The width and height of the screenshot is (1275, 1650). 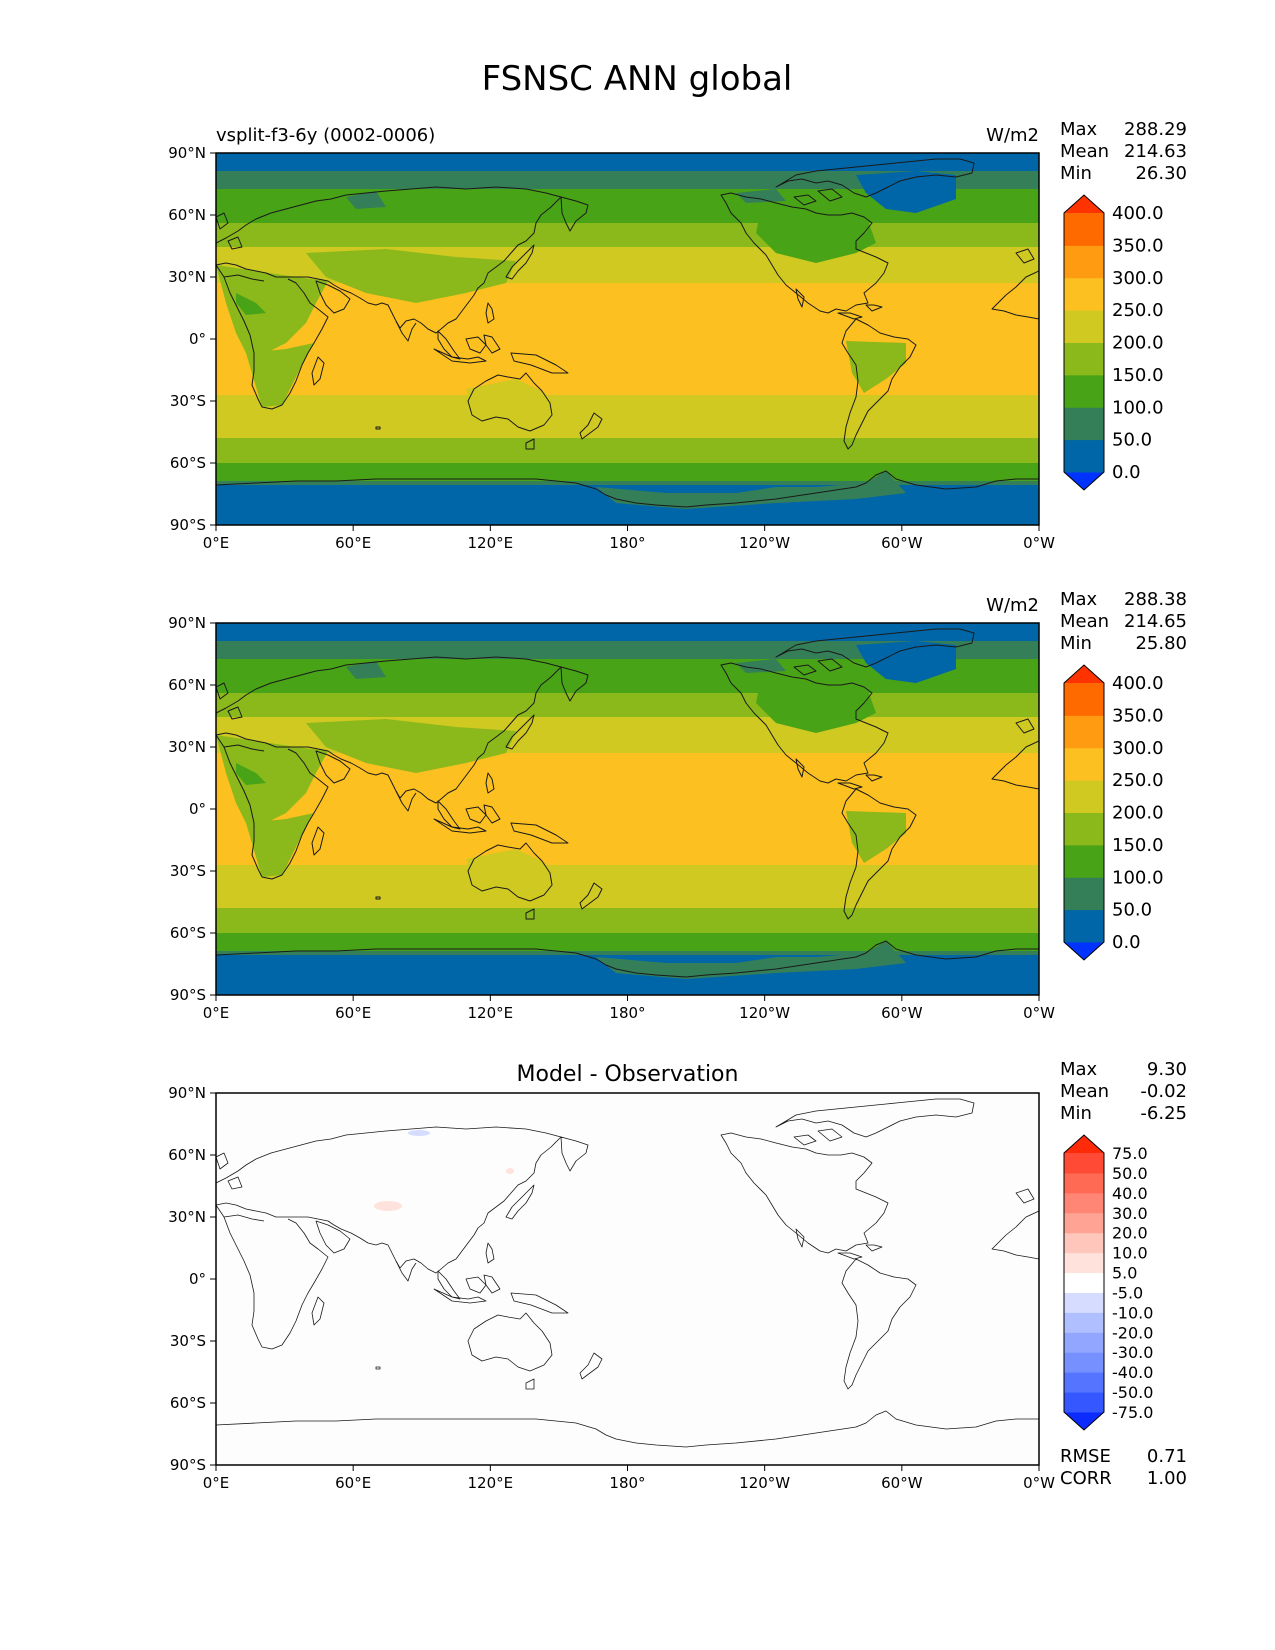 I want to click on lon-tick-label: 0°E, so click(x=216, y=1483).